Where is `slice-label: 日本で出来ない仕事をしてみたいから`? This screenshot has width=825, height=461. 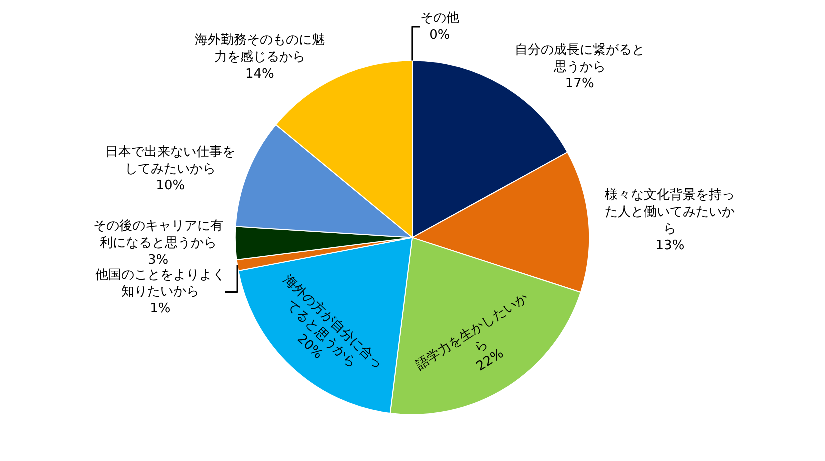 slice-label: 日本で出来ない仕事をしてみたいから is located at coordinates (171, 160).